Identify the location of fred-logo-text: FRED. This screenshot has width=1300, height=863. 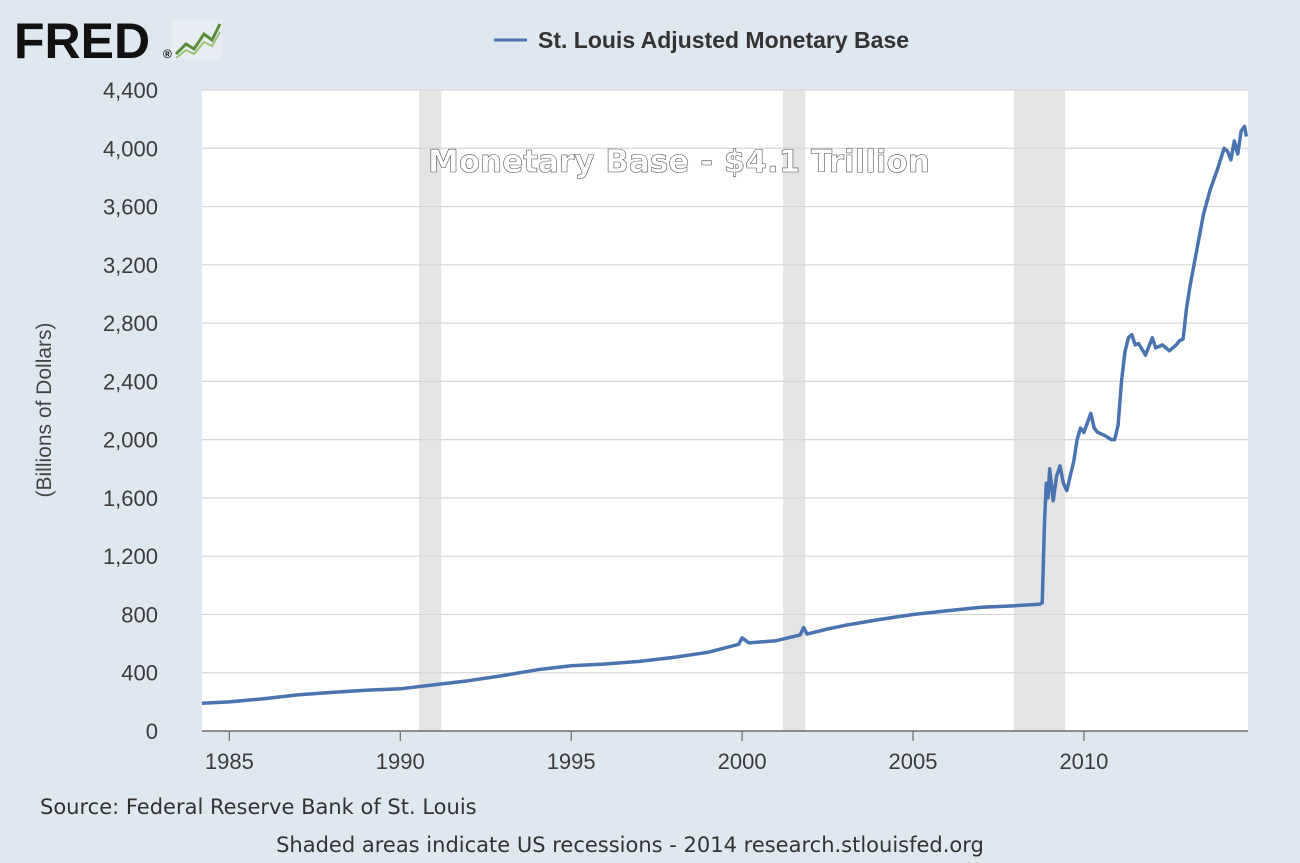
(82, 41).